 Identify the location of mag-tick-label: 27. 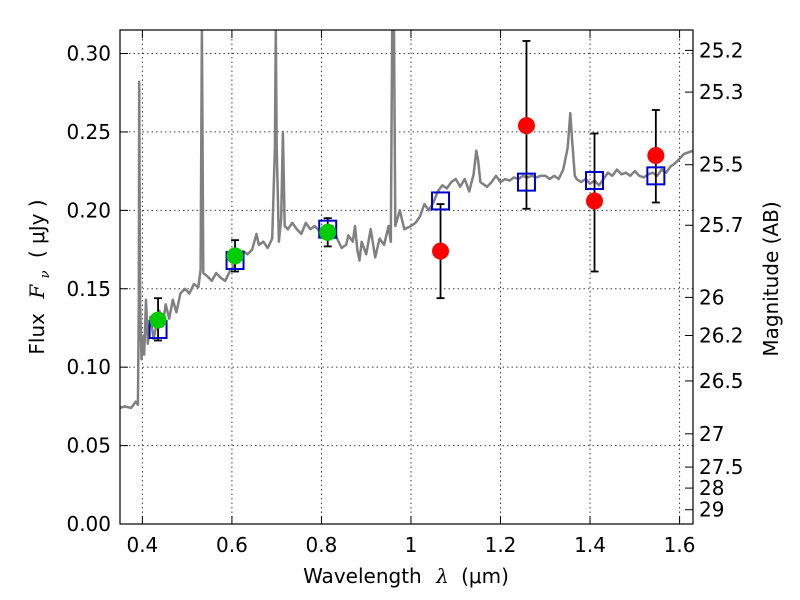
(711, 434).